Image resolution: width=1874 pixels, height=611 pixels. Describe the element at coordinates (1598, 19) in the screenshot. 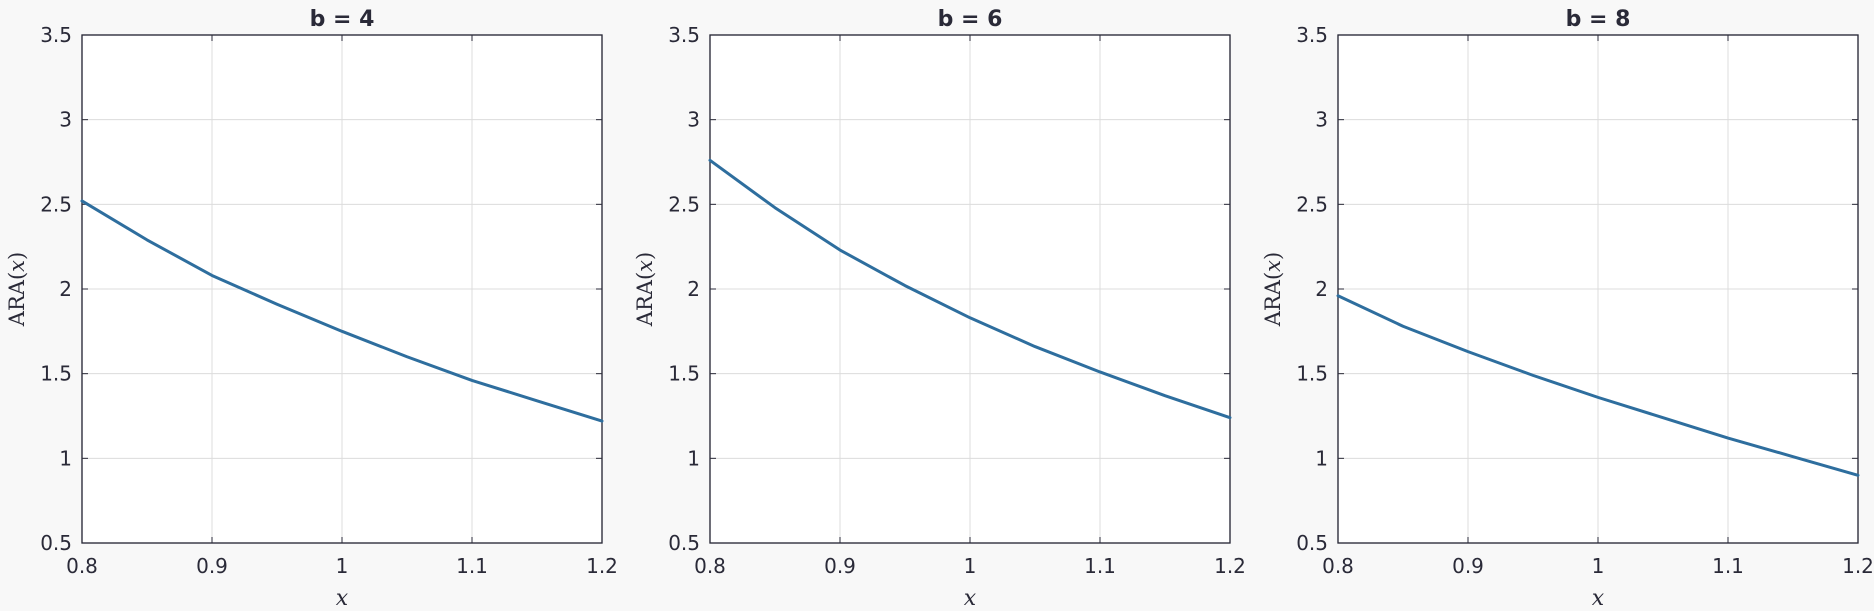

I see `chart-title: b = 8` at that location.